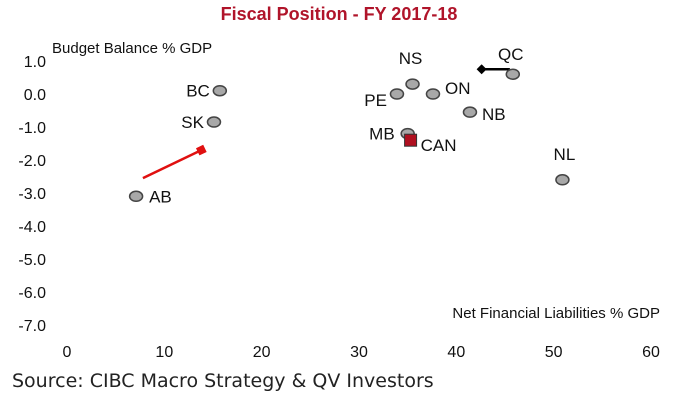 This screenshot has width=678, height=402. Describe the element at coordinates (32, 293) in the screenshot. I see `y-tick-label: -6.0` at that location.